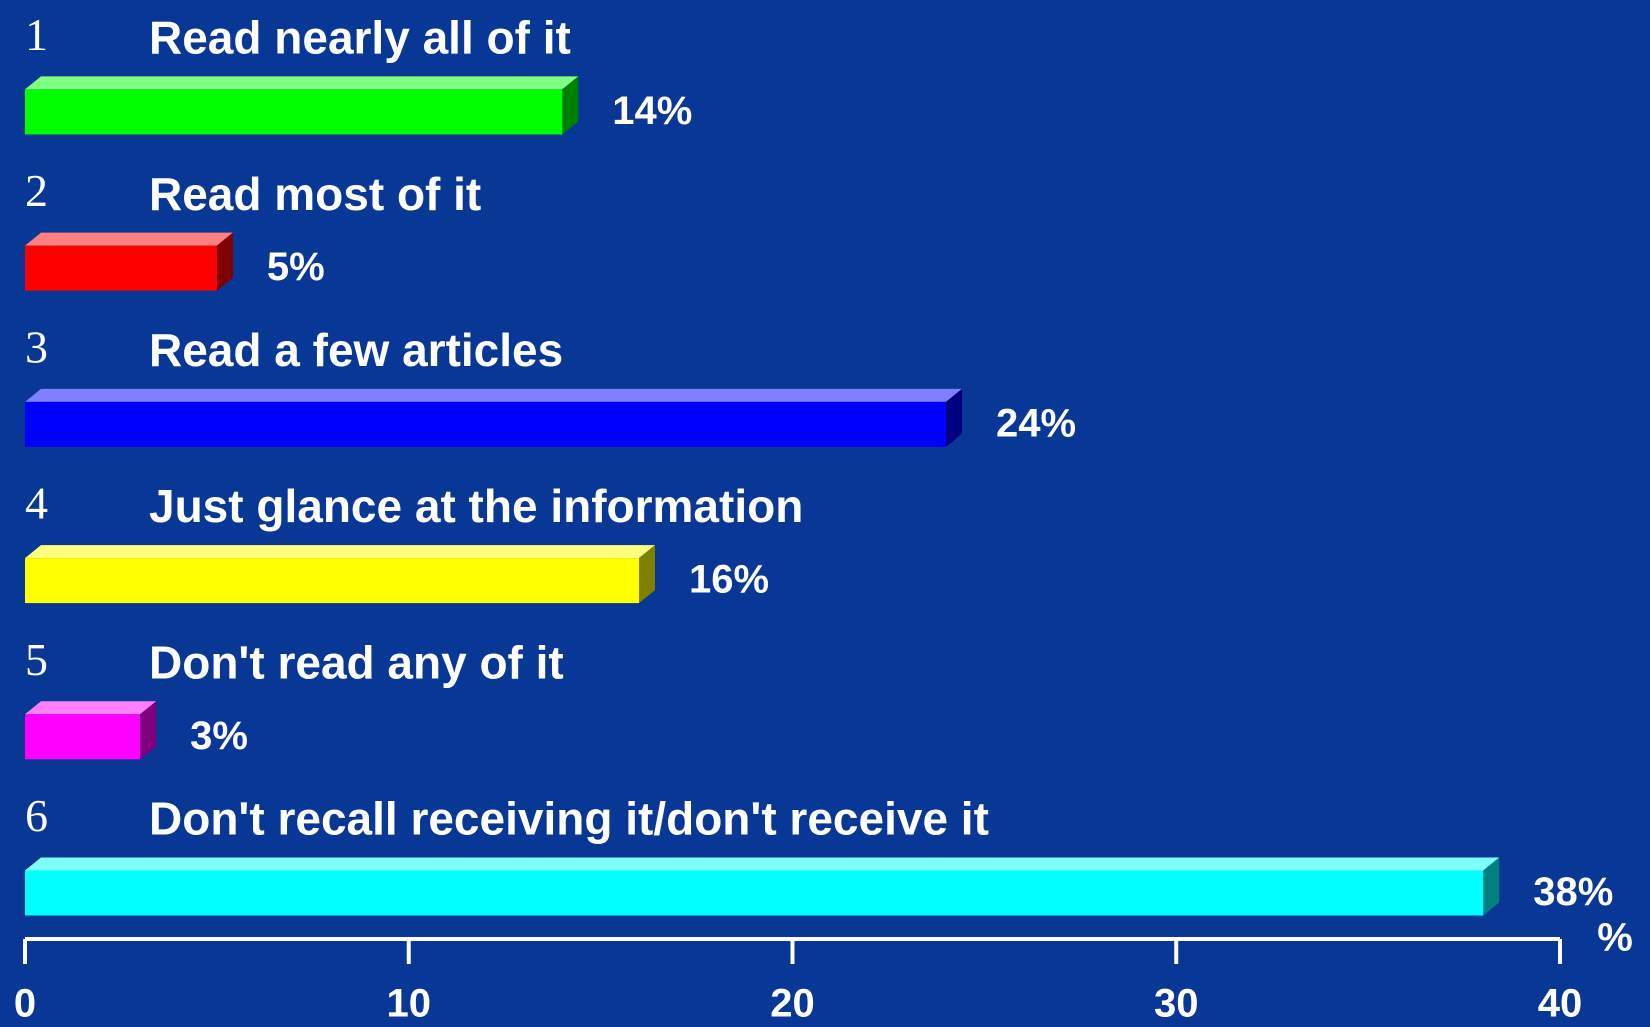 This screenshot has width=1650, height=1027. What do you see at coordinates (1615, 938) in the screenshot?
I see `x-axis-label: %` at bounding box center [1615, 938].